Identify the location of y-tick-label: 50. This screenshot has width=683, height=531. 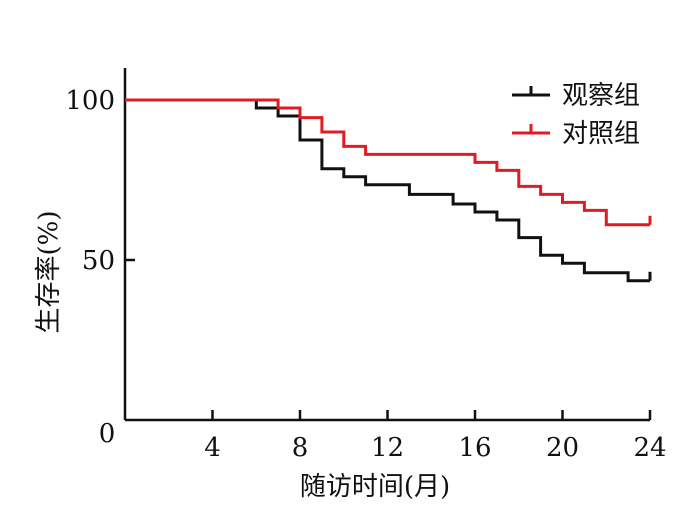
(98, 261).